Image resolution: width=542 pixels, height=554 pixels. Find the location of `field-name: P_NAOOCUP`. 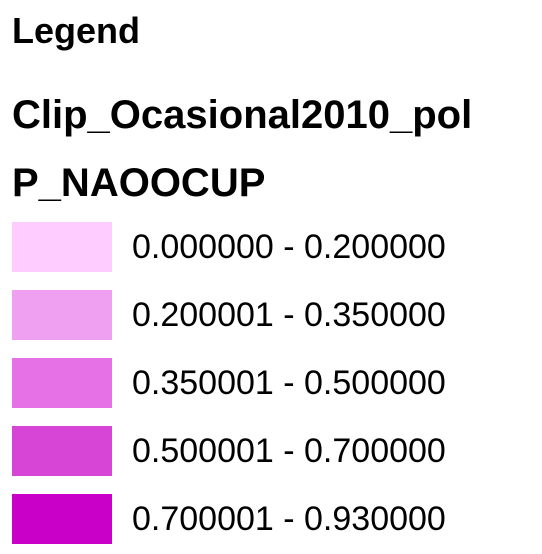

field-name: P_NAOOCUP is located at coordinates (139, 183).